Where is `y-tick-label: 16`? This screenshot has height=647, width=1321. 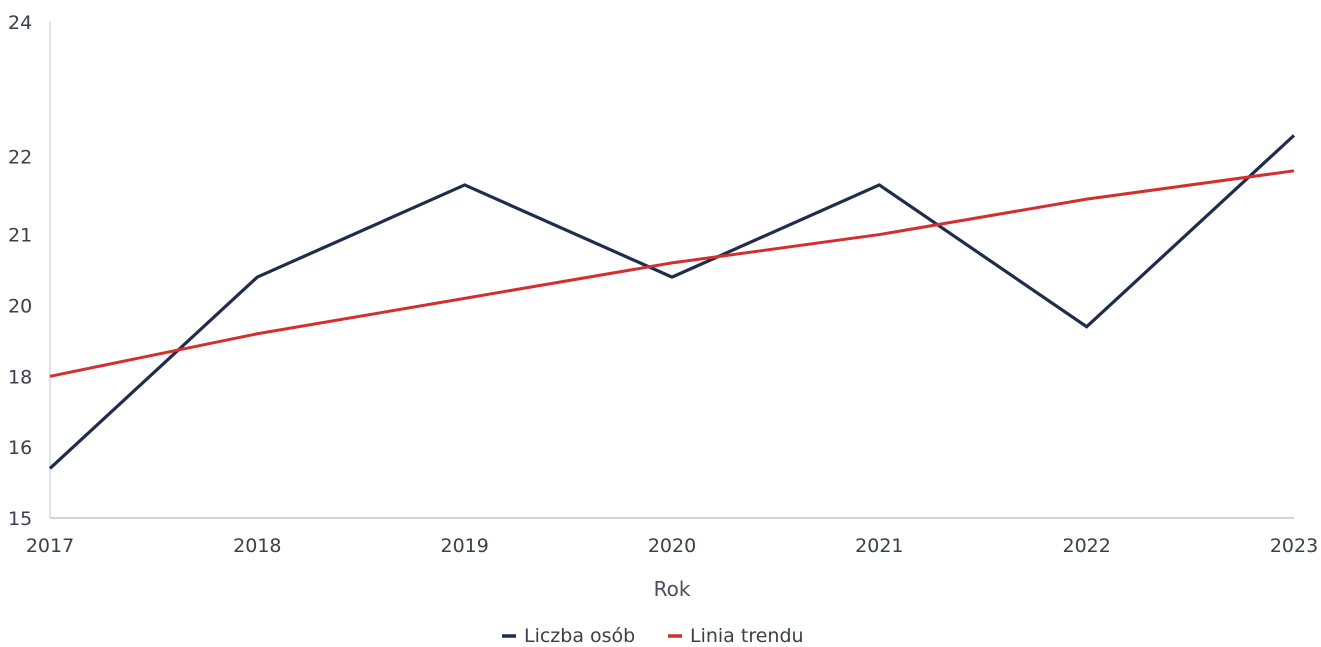 y-tick-label: 16 is located at coordinates (20, 448).